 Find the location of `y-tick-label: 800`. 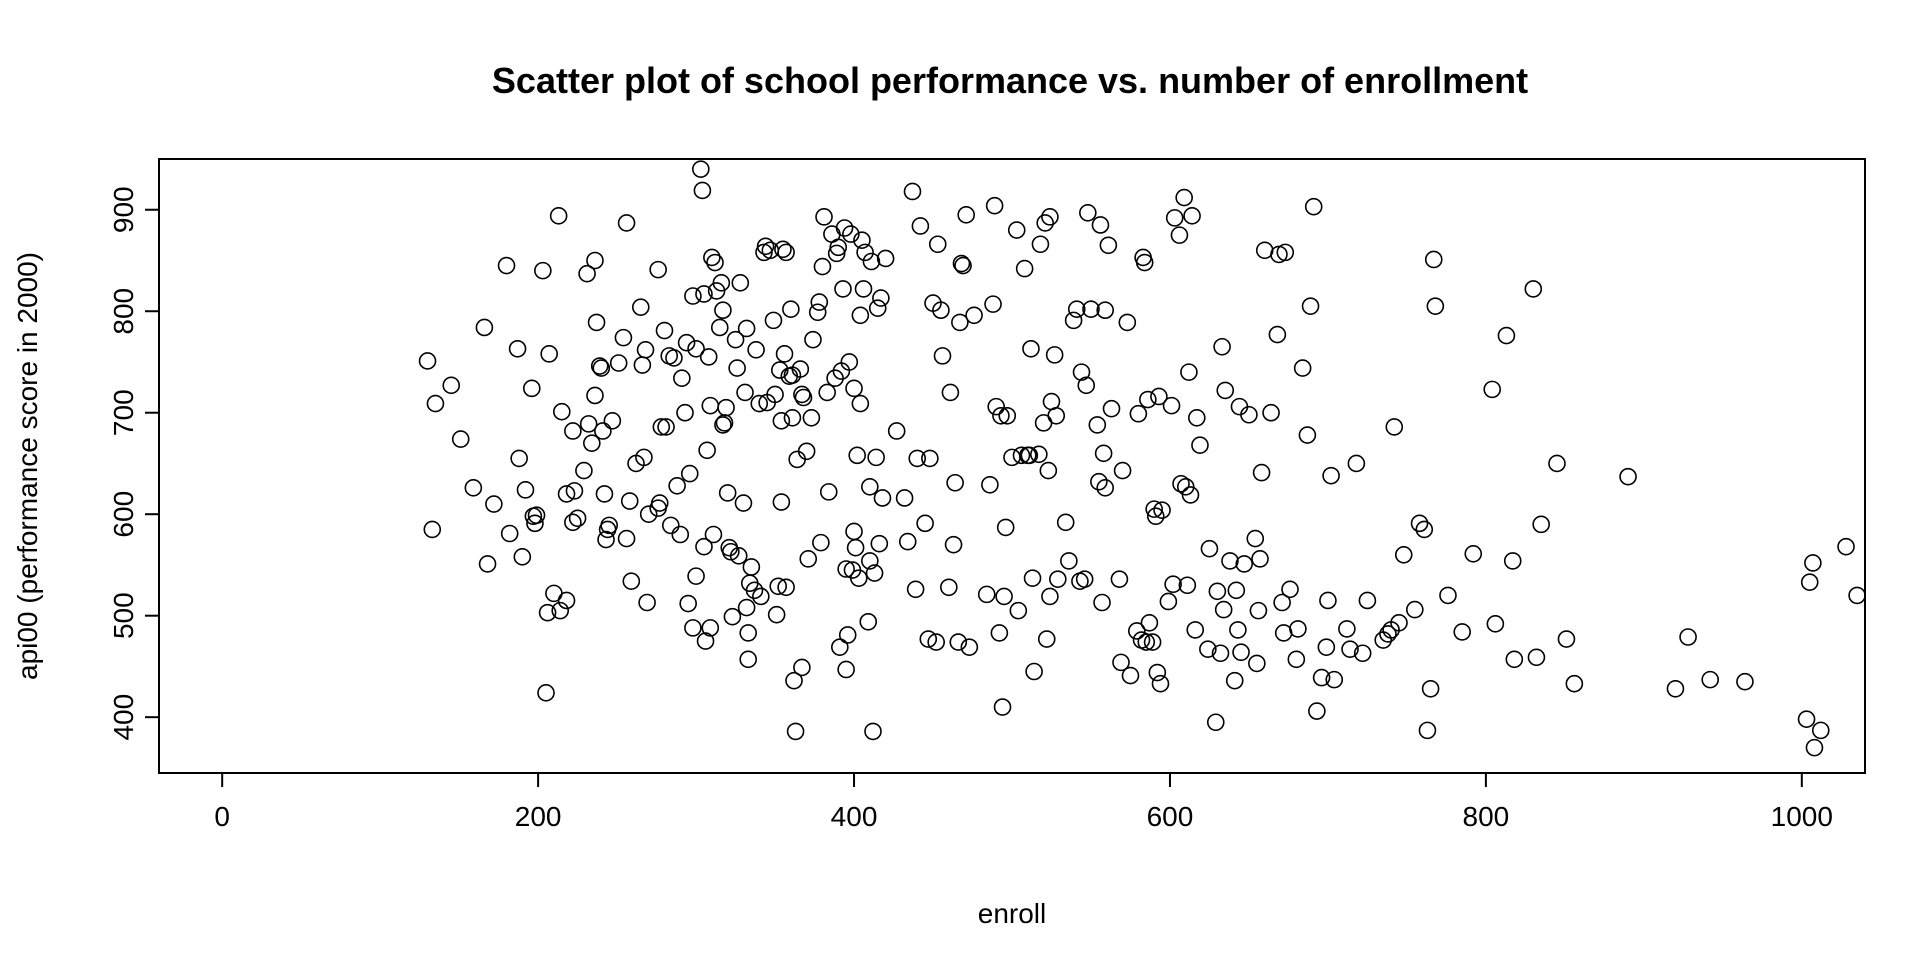

y-tick-label: 800 is located at coordinates (123, 311).